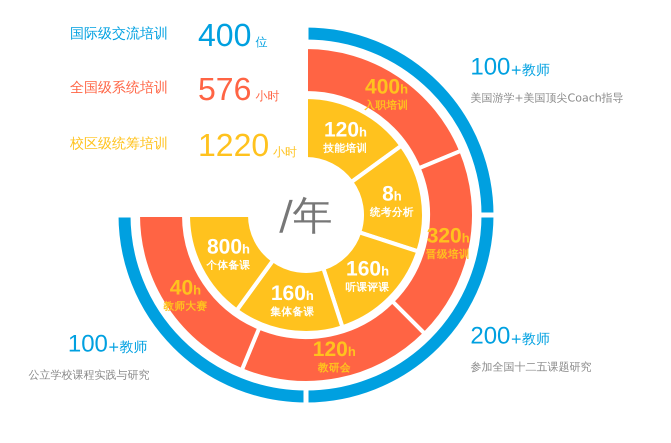 This screenshot has width=671, height=443. Describe the element at coordinates (547, 98) in the screenshot. I see `category-label: 美国游学+美国顶尖Coach指导` at that location.